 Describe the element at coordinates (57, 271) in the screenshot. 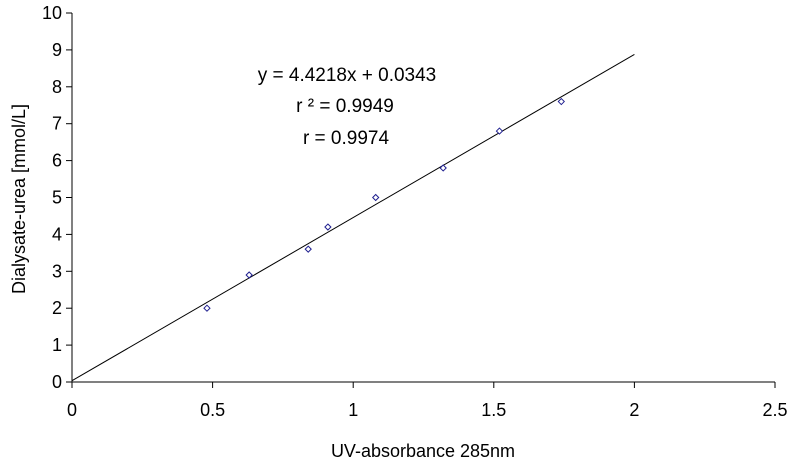

I see `y-tick-label: 3` at that location.